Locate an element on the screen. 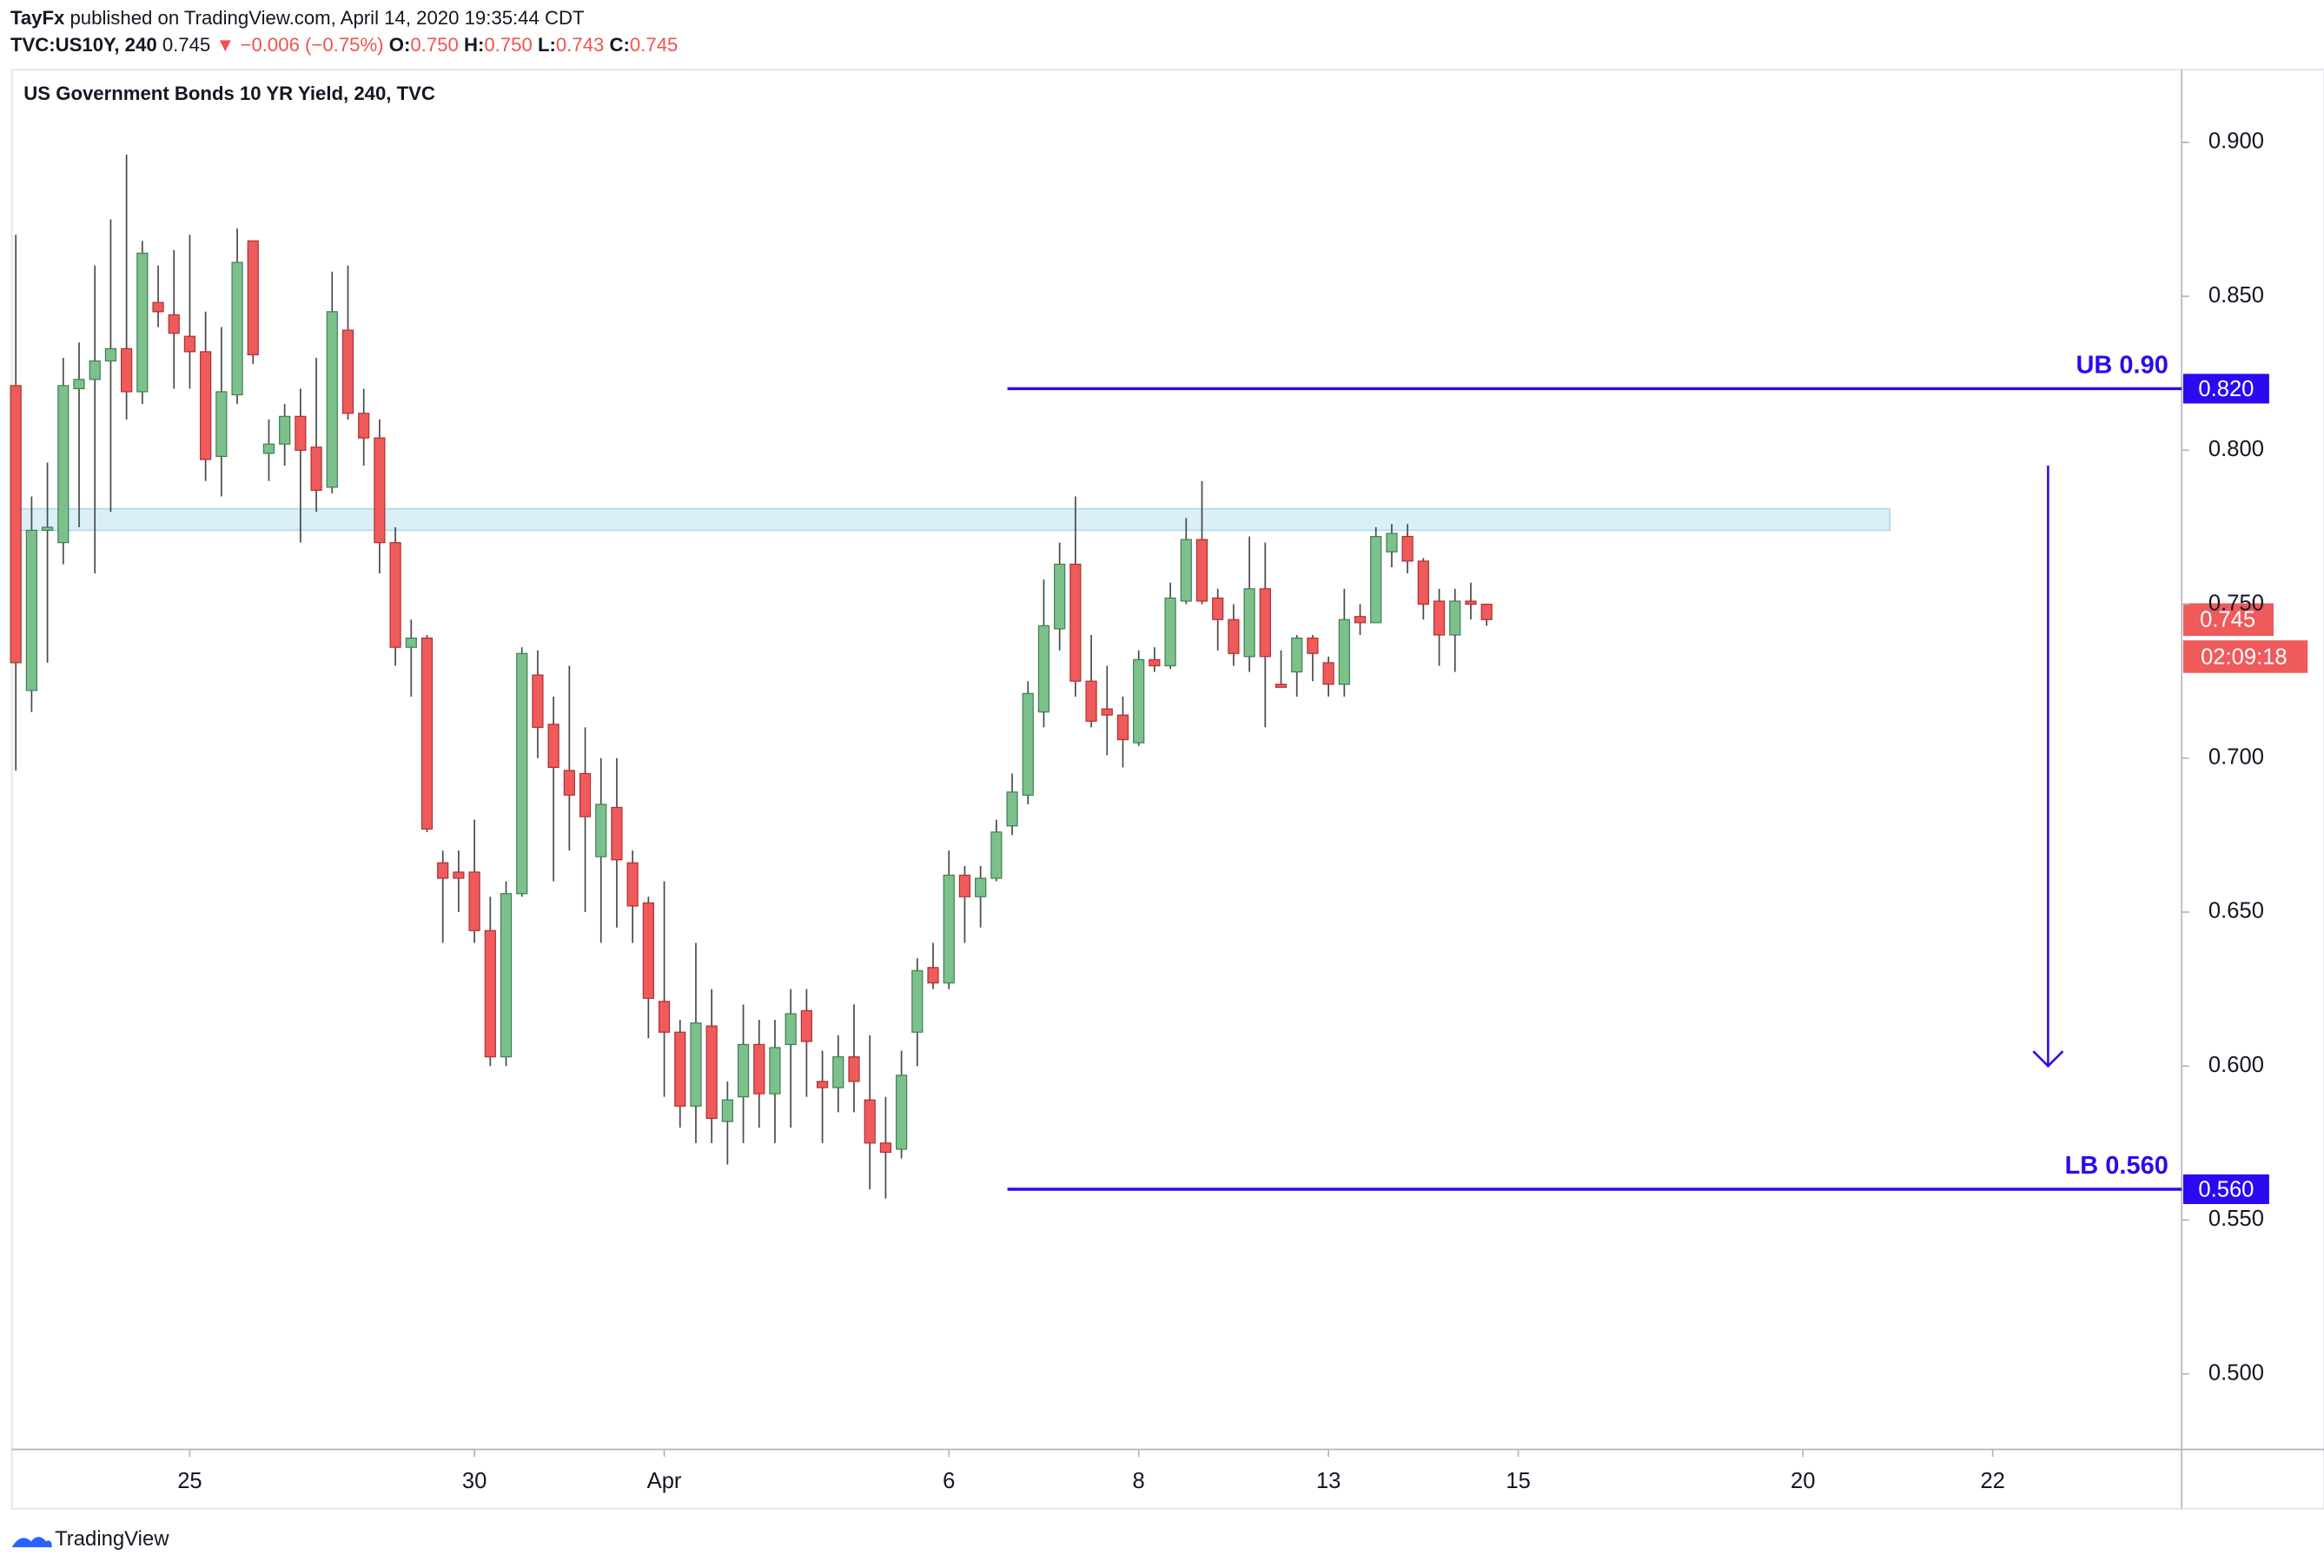 This screenshot has height=1568, width=2324. change: ▼ −0.006 (−0.75%) is located at coordinates (299, 45).